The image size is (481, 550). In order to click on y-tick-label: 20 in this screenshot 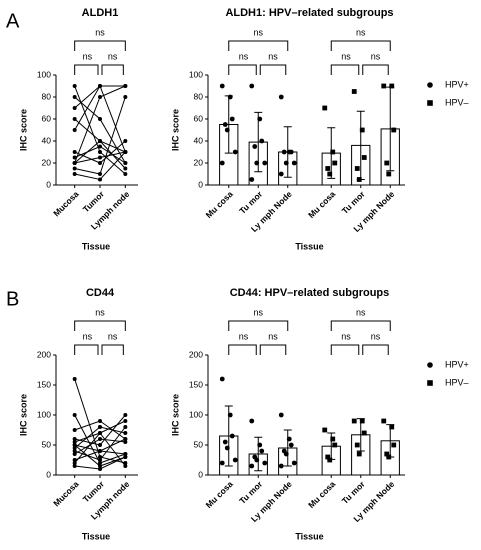, I will do `click(199, 162)`.